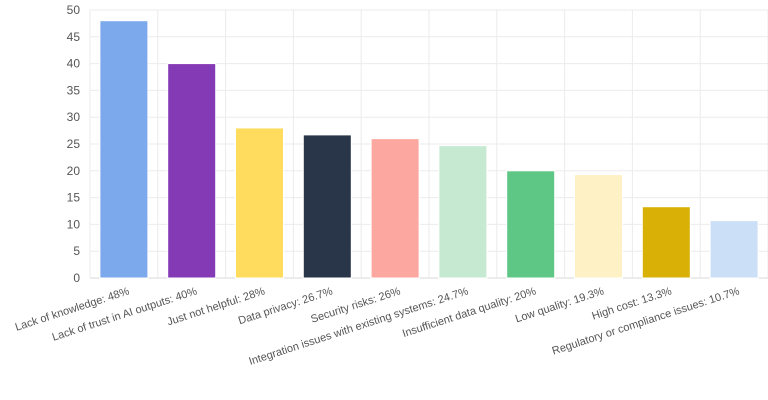 This screenshot has width=768, height=400. Describe the element at coordinates (76, 278) in the screenshot. I see `y-tick-label: 0` at that location.